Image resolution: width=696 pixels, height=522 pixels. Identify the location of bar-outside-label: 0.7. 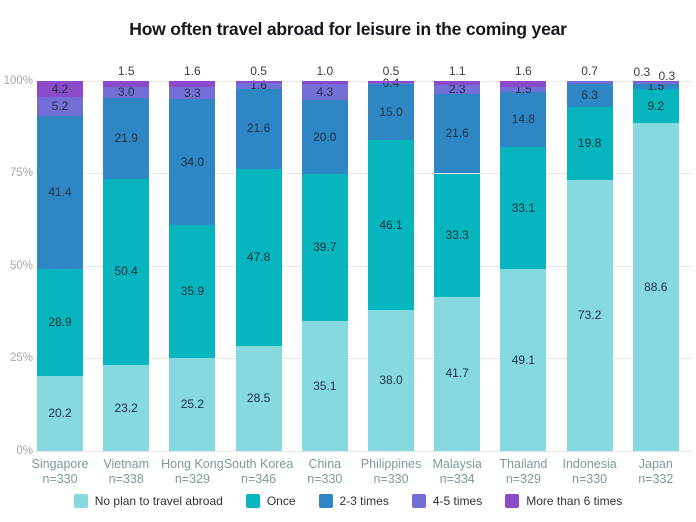
(589, 71).